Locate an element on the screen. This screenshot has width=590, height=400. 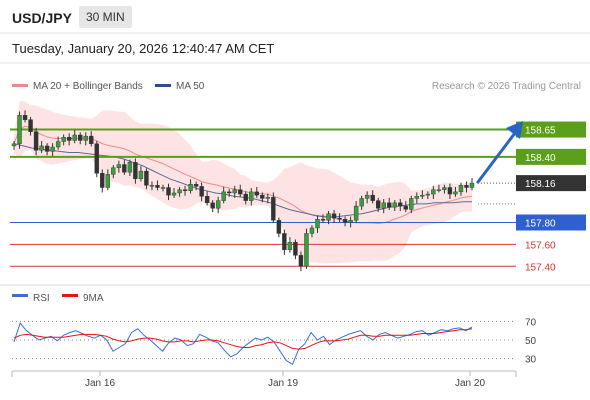
legend-swatch-9ma is located at coordinates (70, 295).